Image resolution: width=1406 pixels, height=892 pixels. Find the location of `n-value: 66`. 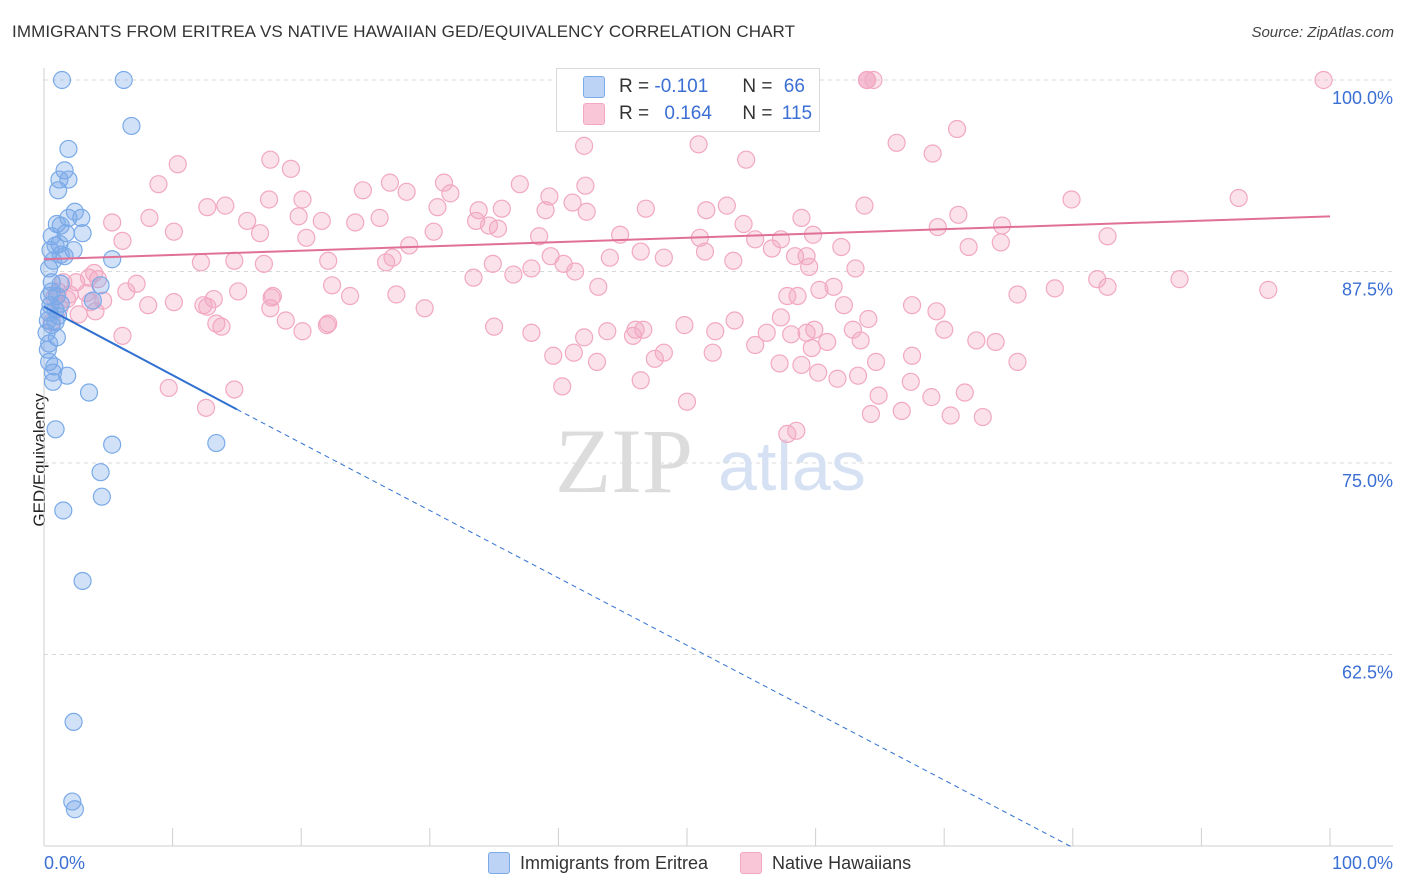

n-value: 66 is located at coordinates (794, 86).